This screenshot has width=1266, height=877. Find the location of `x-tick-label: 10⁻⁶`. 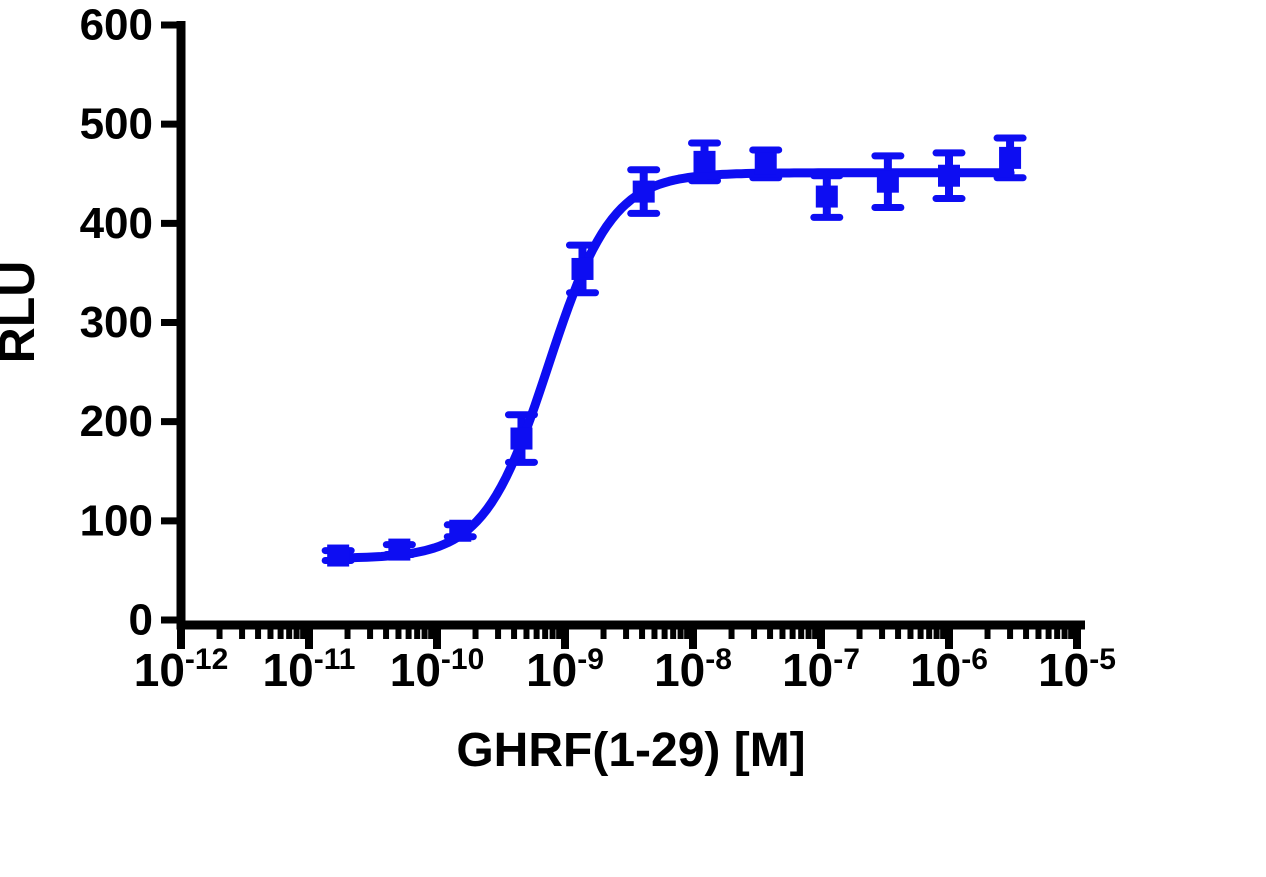

x-tick-label: 10⁻⁶ is located at coordinates (949, 669).